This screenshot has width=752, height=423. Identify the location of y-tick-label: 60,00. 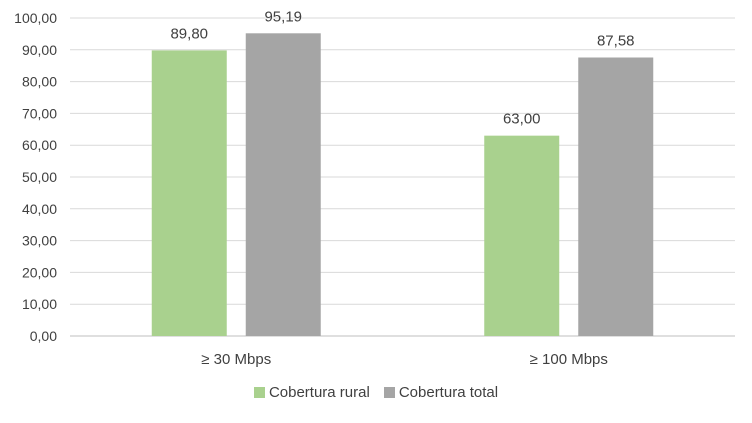
(39, 145).